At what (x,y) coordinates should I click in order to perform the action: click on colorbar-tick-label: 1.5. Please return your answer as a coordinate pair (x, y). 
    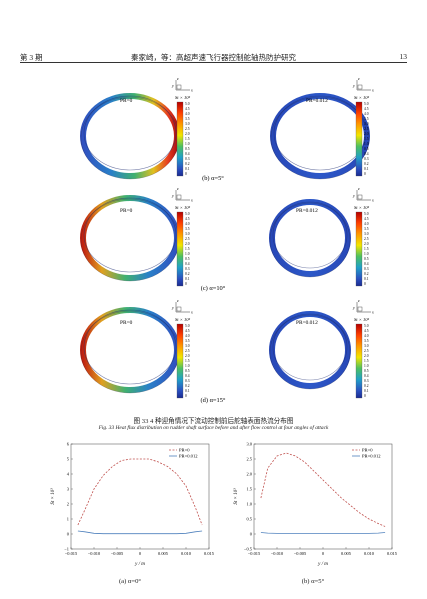
    Looking at the image, I should click on (366, 249).